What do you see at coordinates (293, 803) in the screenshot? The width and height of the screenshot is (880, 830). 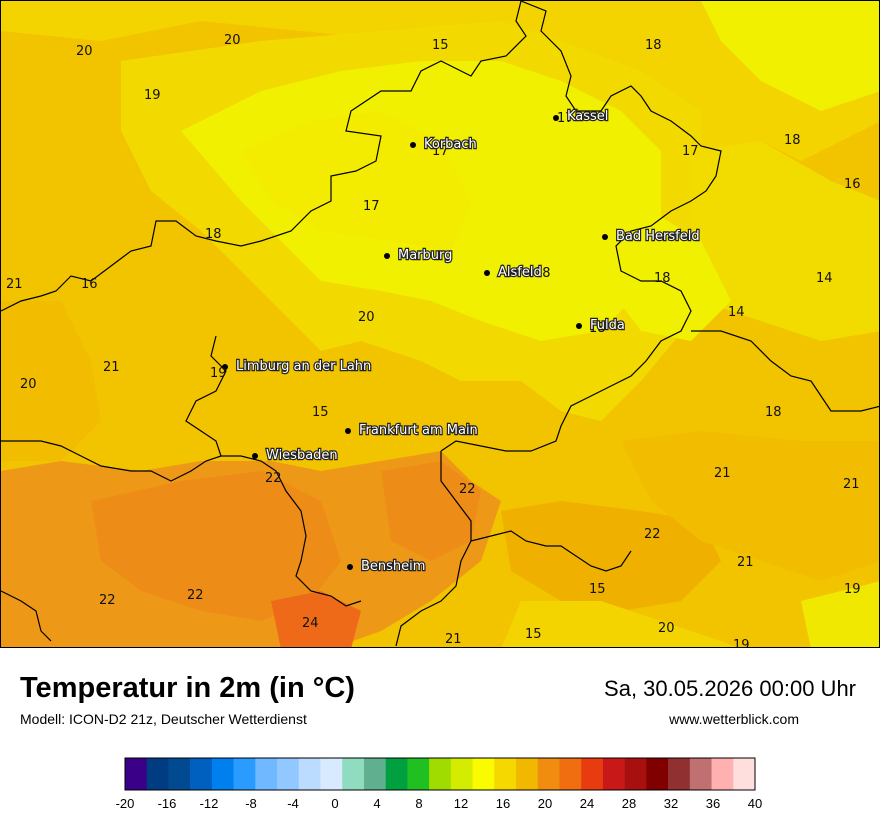 I see `legend-tick-label: -4` at bounding box center [293, 803].